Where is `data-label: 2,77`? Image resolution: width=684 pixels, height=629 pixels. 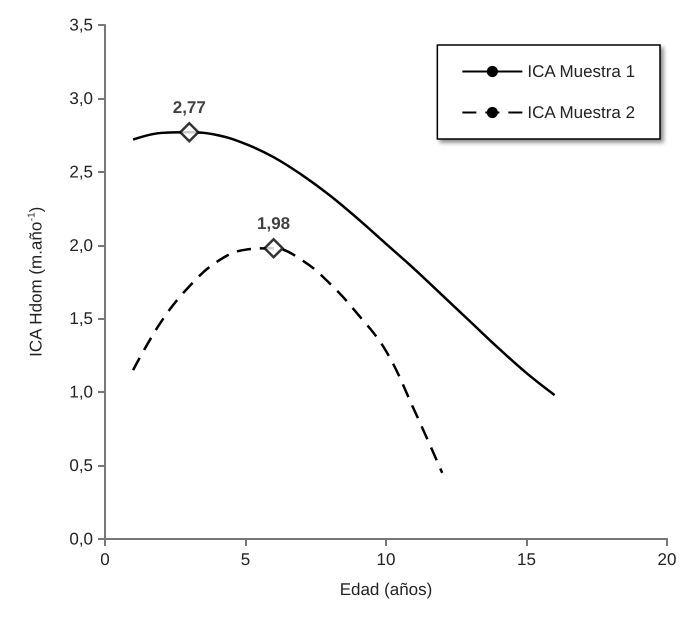
data-label: 2,77 is located at coordinates (189, 107).